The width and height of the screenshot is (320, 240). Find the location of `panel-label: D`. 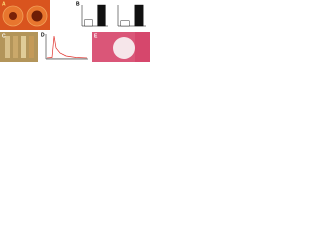

panel-label: D is located at coordinates (43, 35).